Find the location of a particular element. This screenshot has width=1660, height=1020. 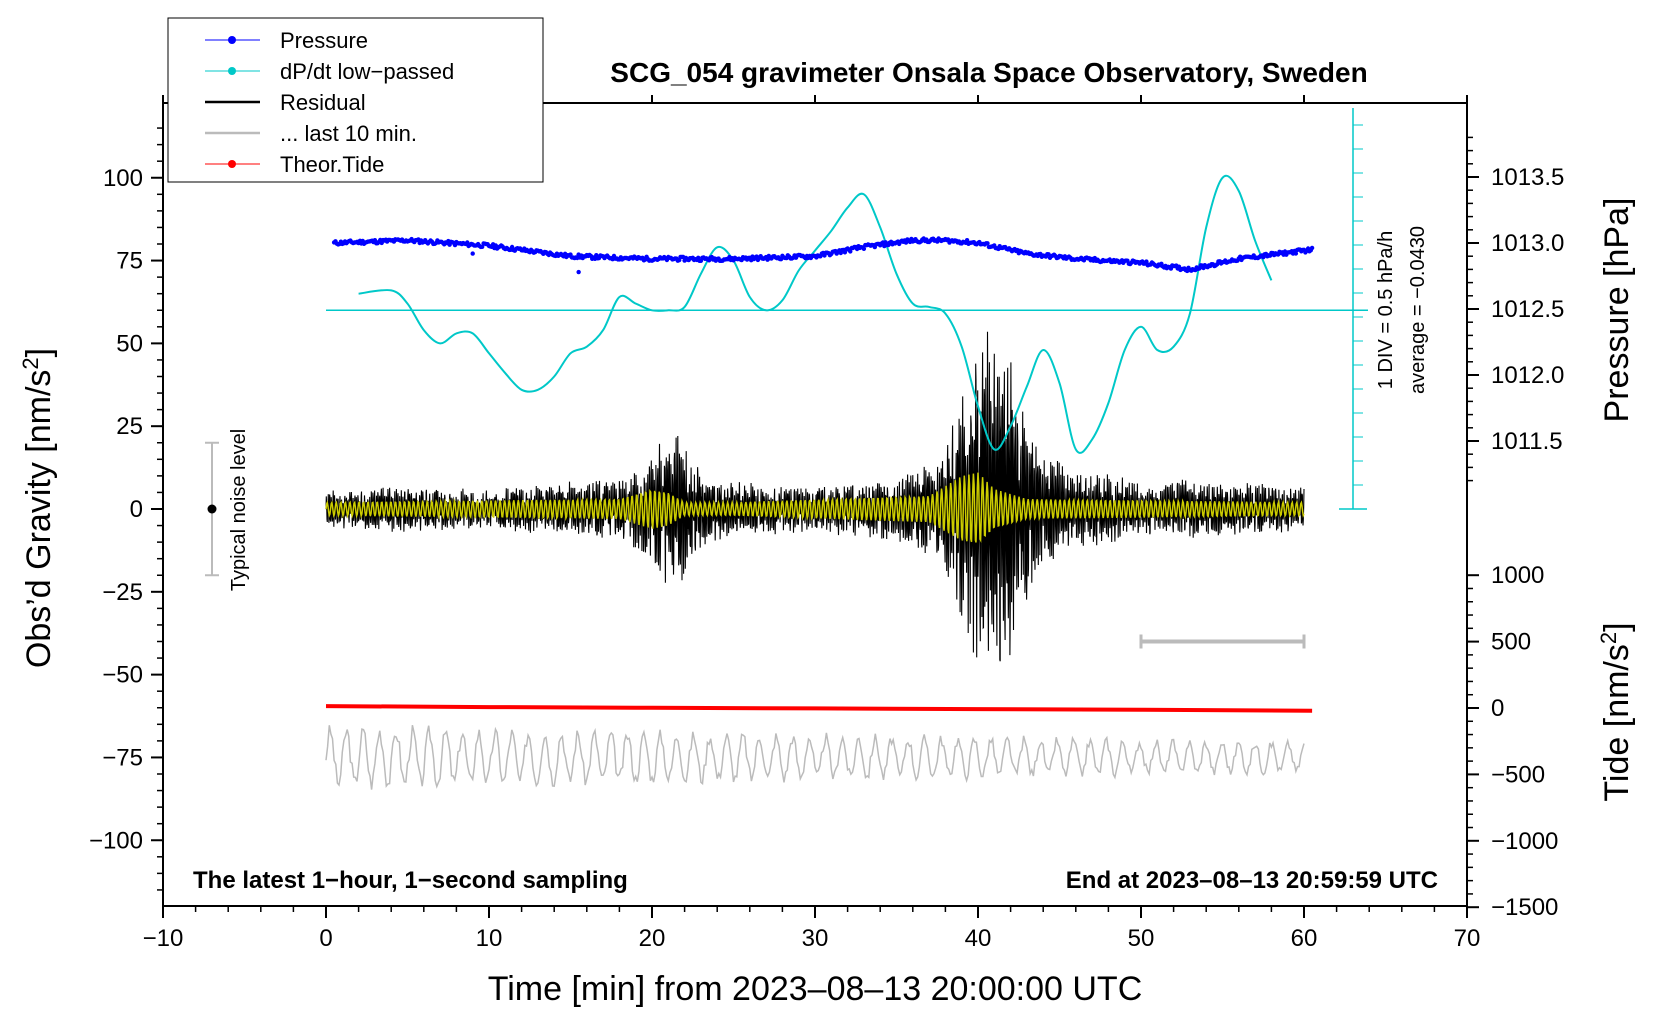

x-axis-title: Time [min] from 2023–08–13 20:00:00 UTC is located at coordinates (815, 989).